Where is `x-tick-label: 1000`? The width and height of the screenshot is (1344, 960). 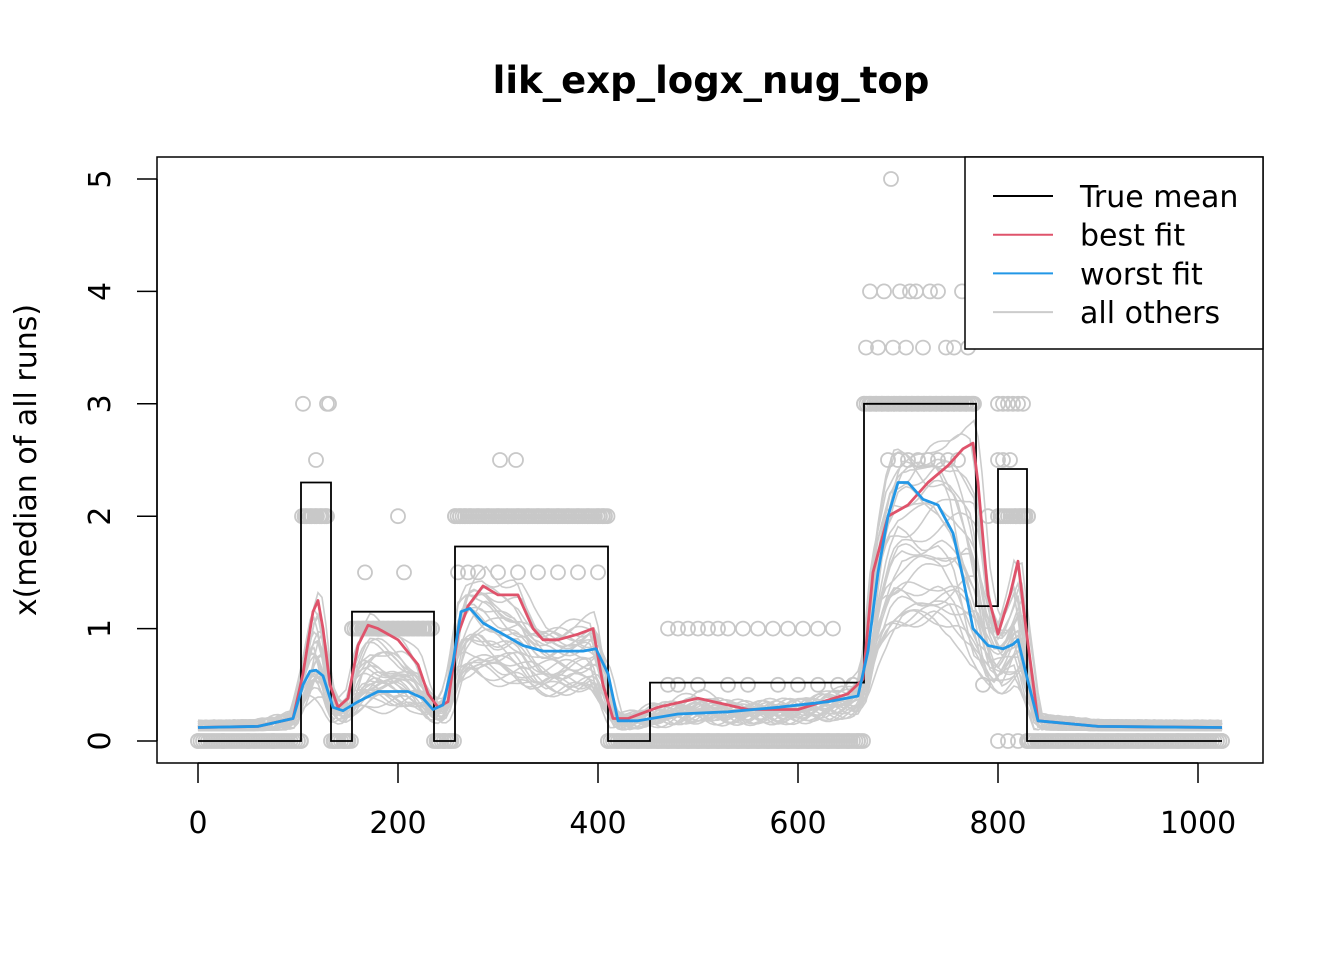 x-tick-label: 1000 is located at coordinates (1198, 823).